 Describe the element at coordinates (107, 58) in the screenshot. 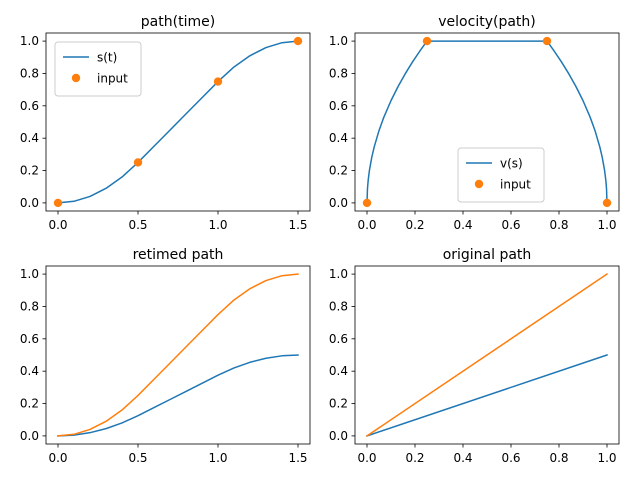

I see `legend-label: s(t)` at that location.